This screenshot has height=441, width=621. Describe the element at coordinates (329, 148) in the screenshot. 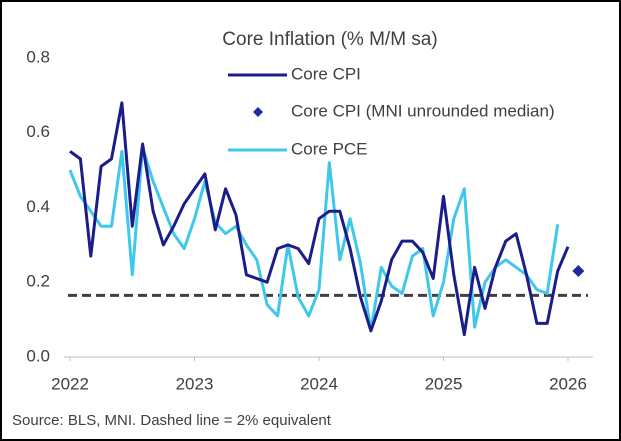

I see `legend-label: Core PCE` at that location.